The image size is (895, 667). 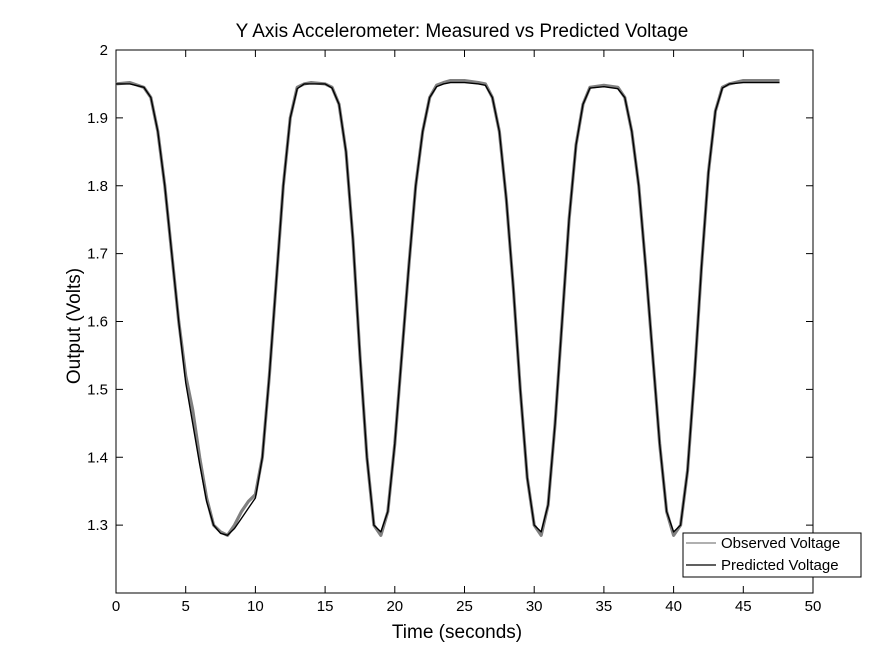 What do you see at coordinates (74, 326) in the screenshot?
I see `y-axis-label: Output (Volts)` at bounding box center [74, 326].